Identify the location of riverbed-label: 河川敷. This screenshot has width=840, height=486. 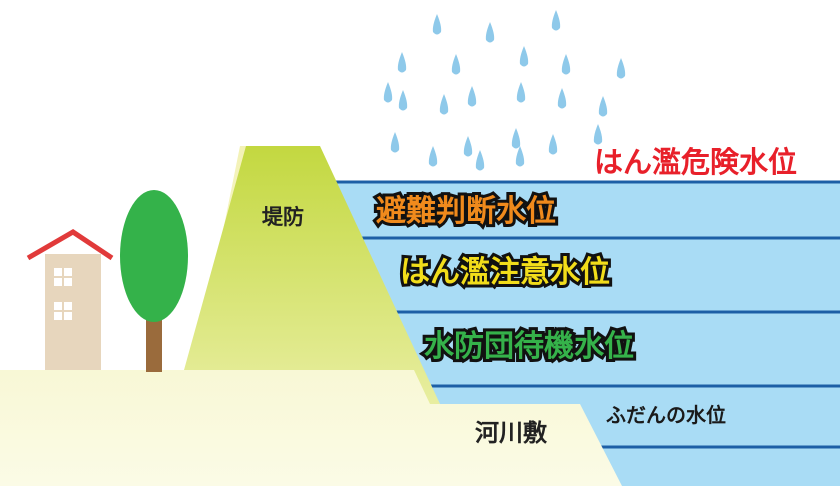
(511, 433).